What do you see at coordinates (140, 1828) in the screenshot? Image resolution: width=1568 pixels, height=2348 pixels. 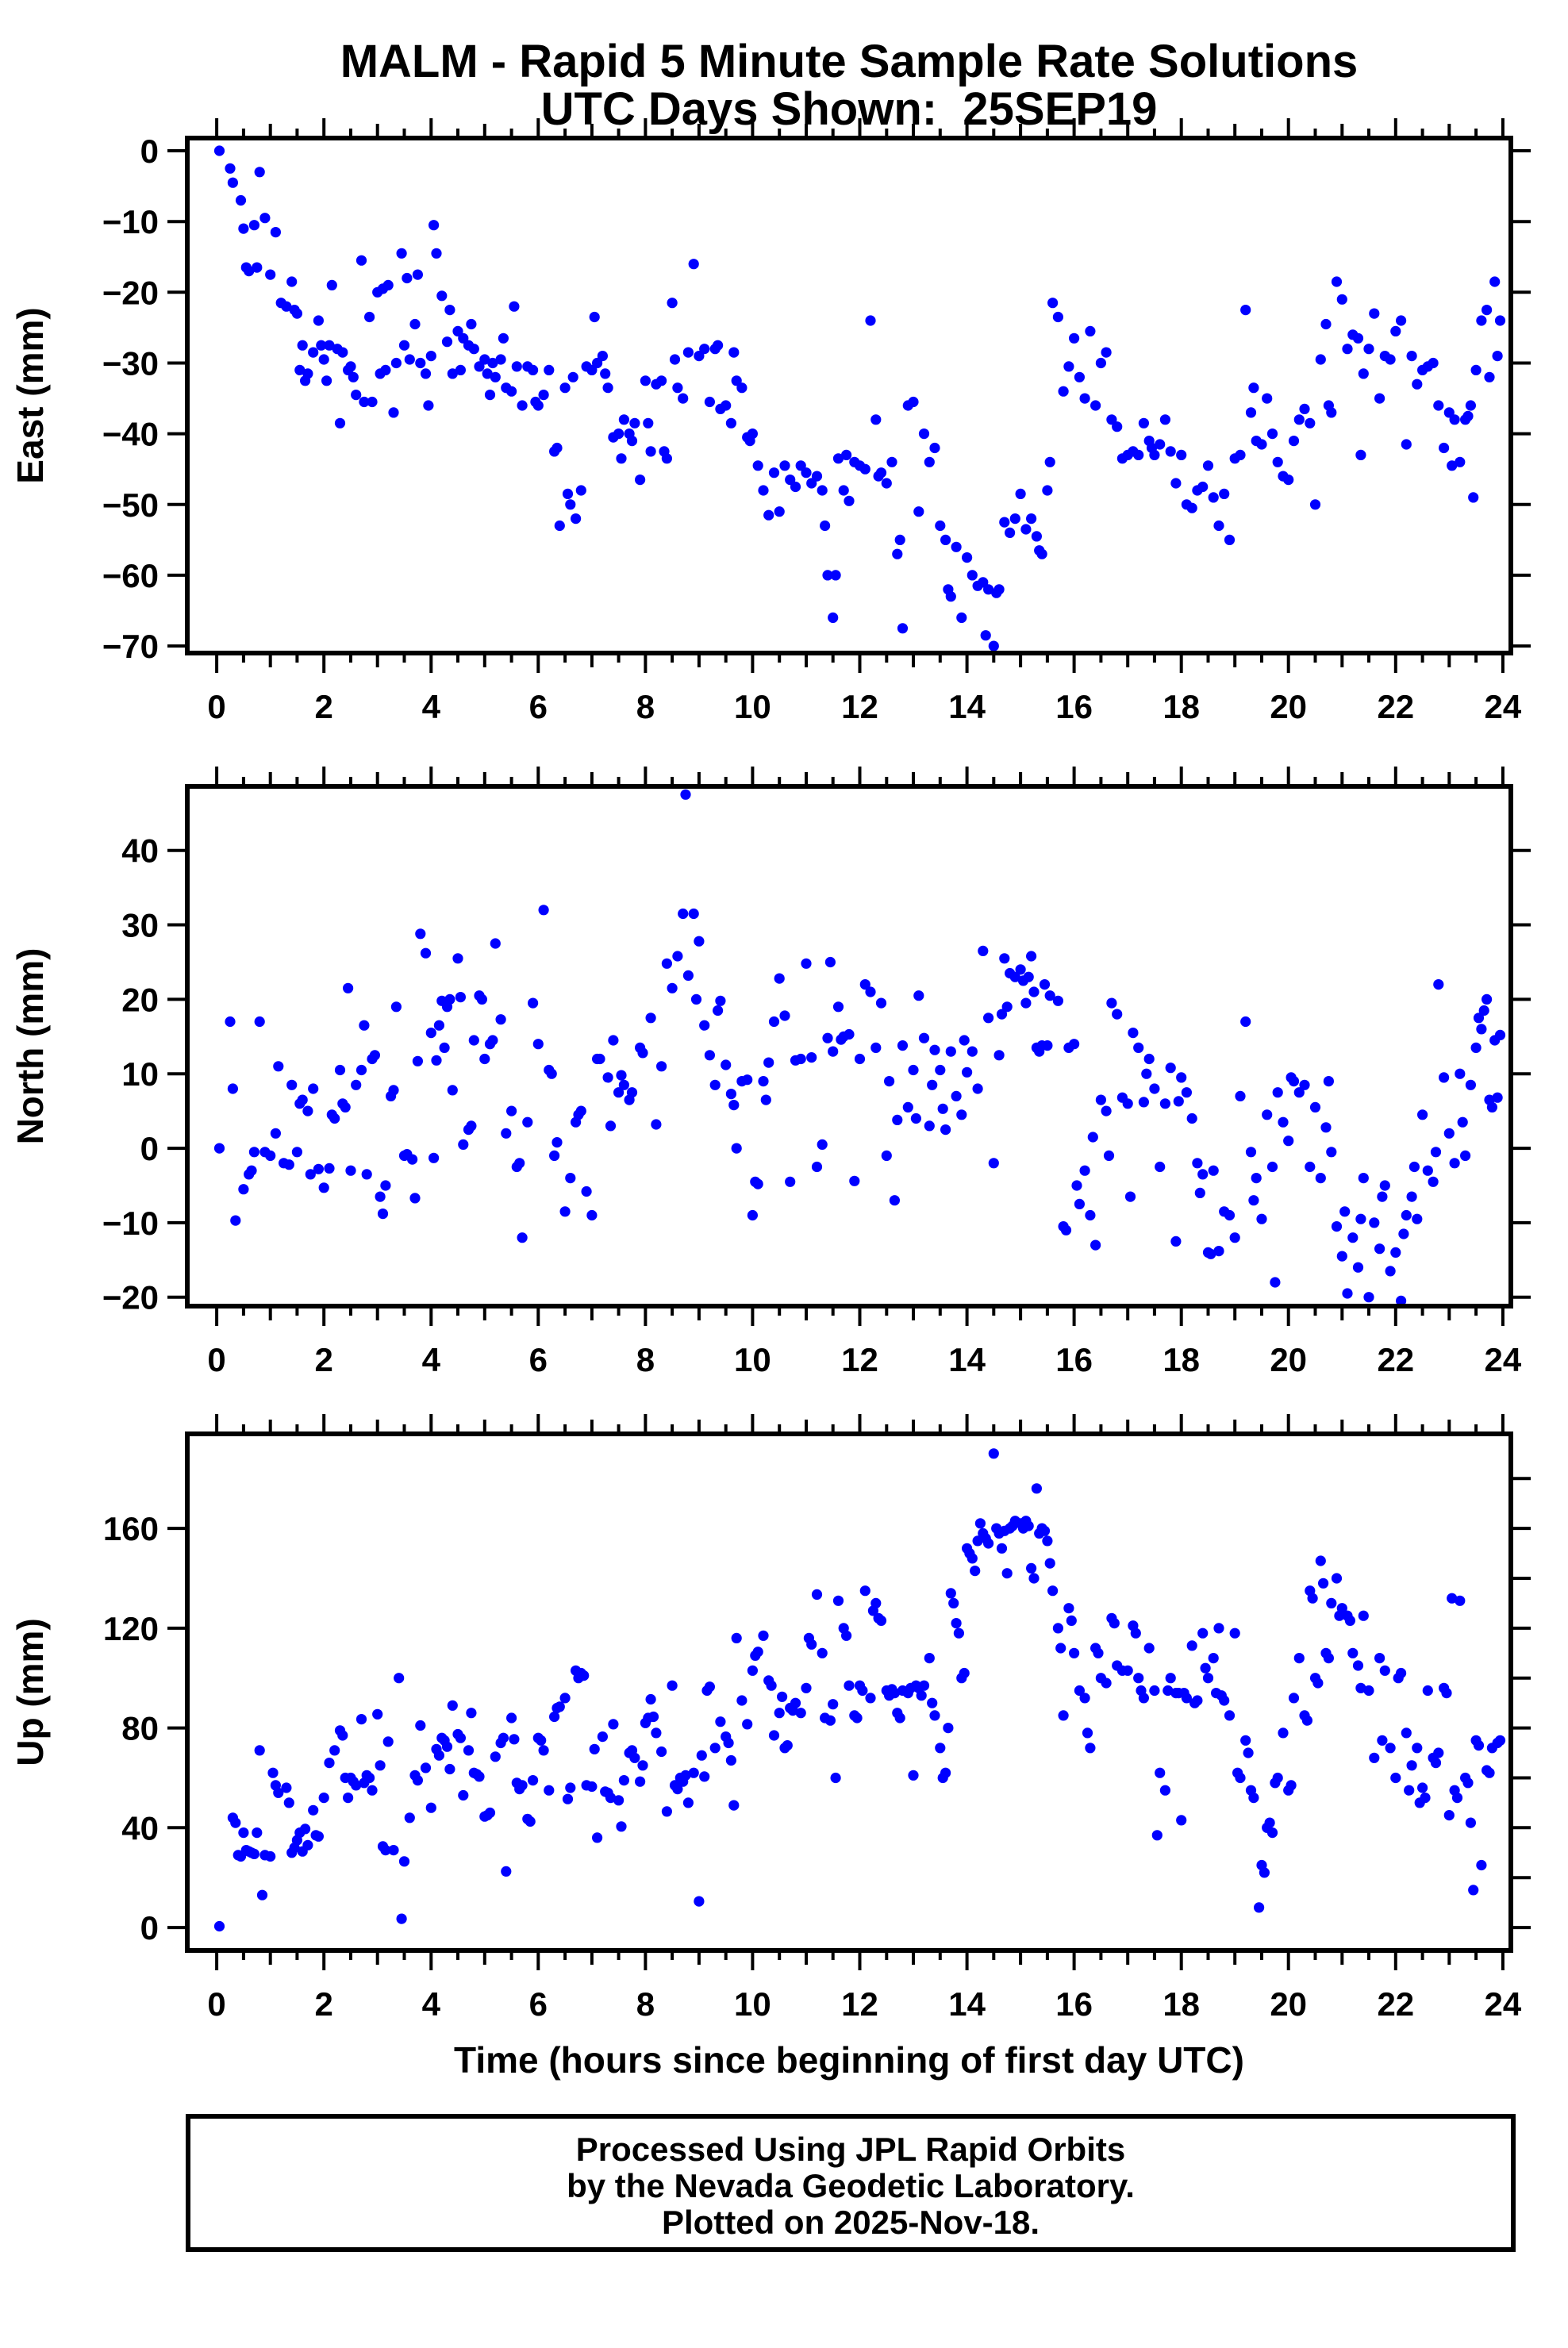 I see `y-tick-label: 40` at bounding box center [140, 1828].